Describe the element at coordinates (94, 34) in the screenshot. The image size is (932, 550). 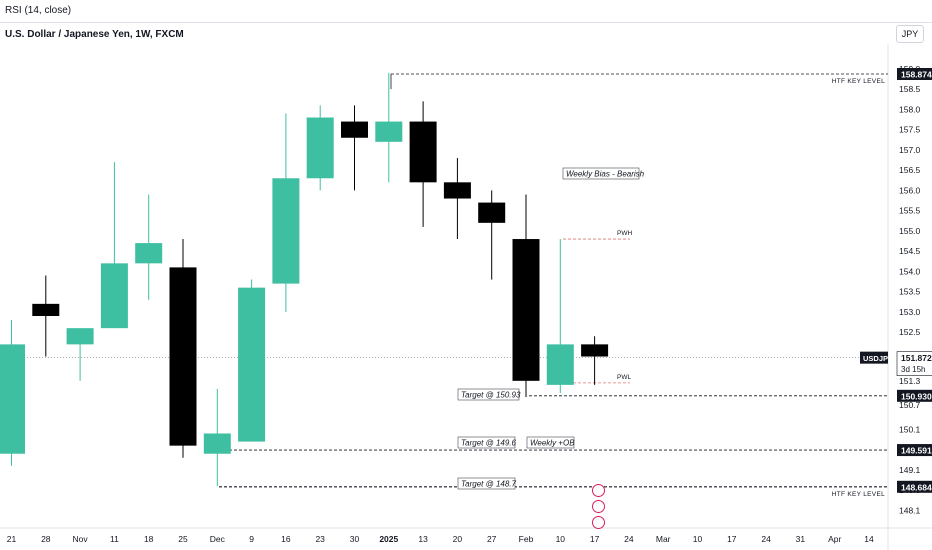
I see `chart-title: U.S. Dollar / Japanese Yen, 1W, FXCM` at that location.